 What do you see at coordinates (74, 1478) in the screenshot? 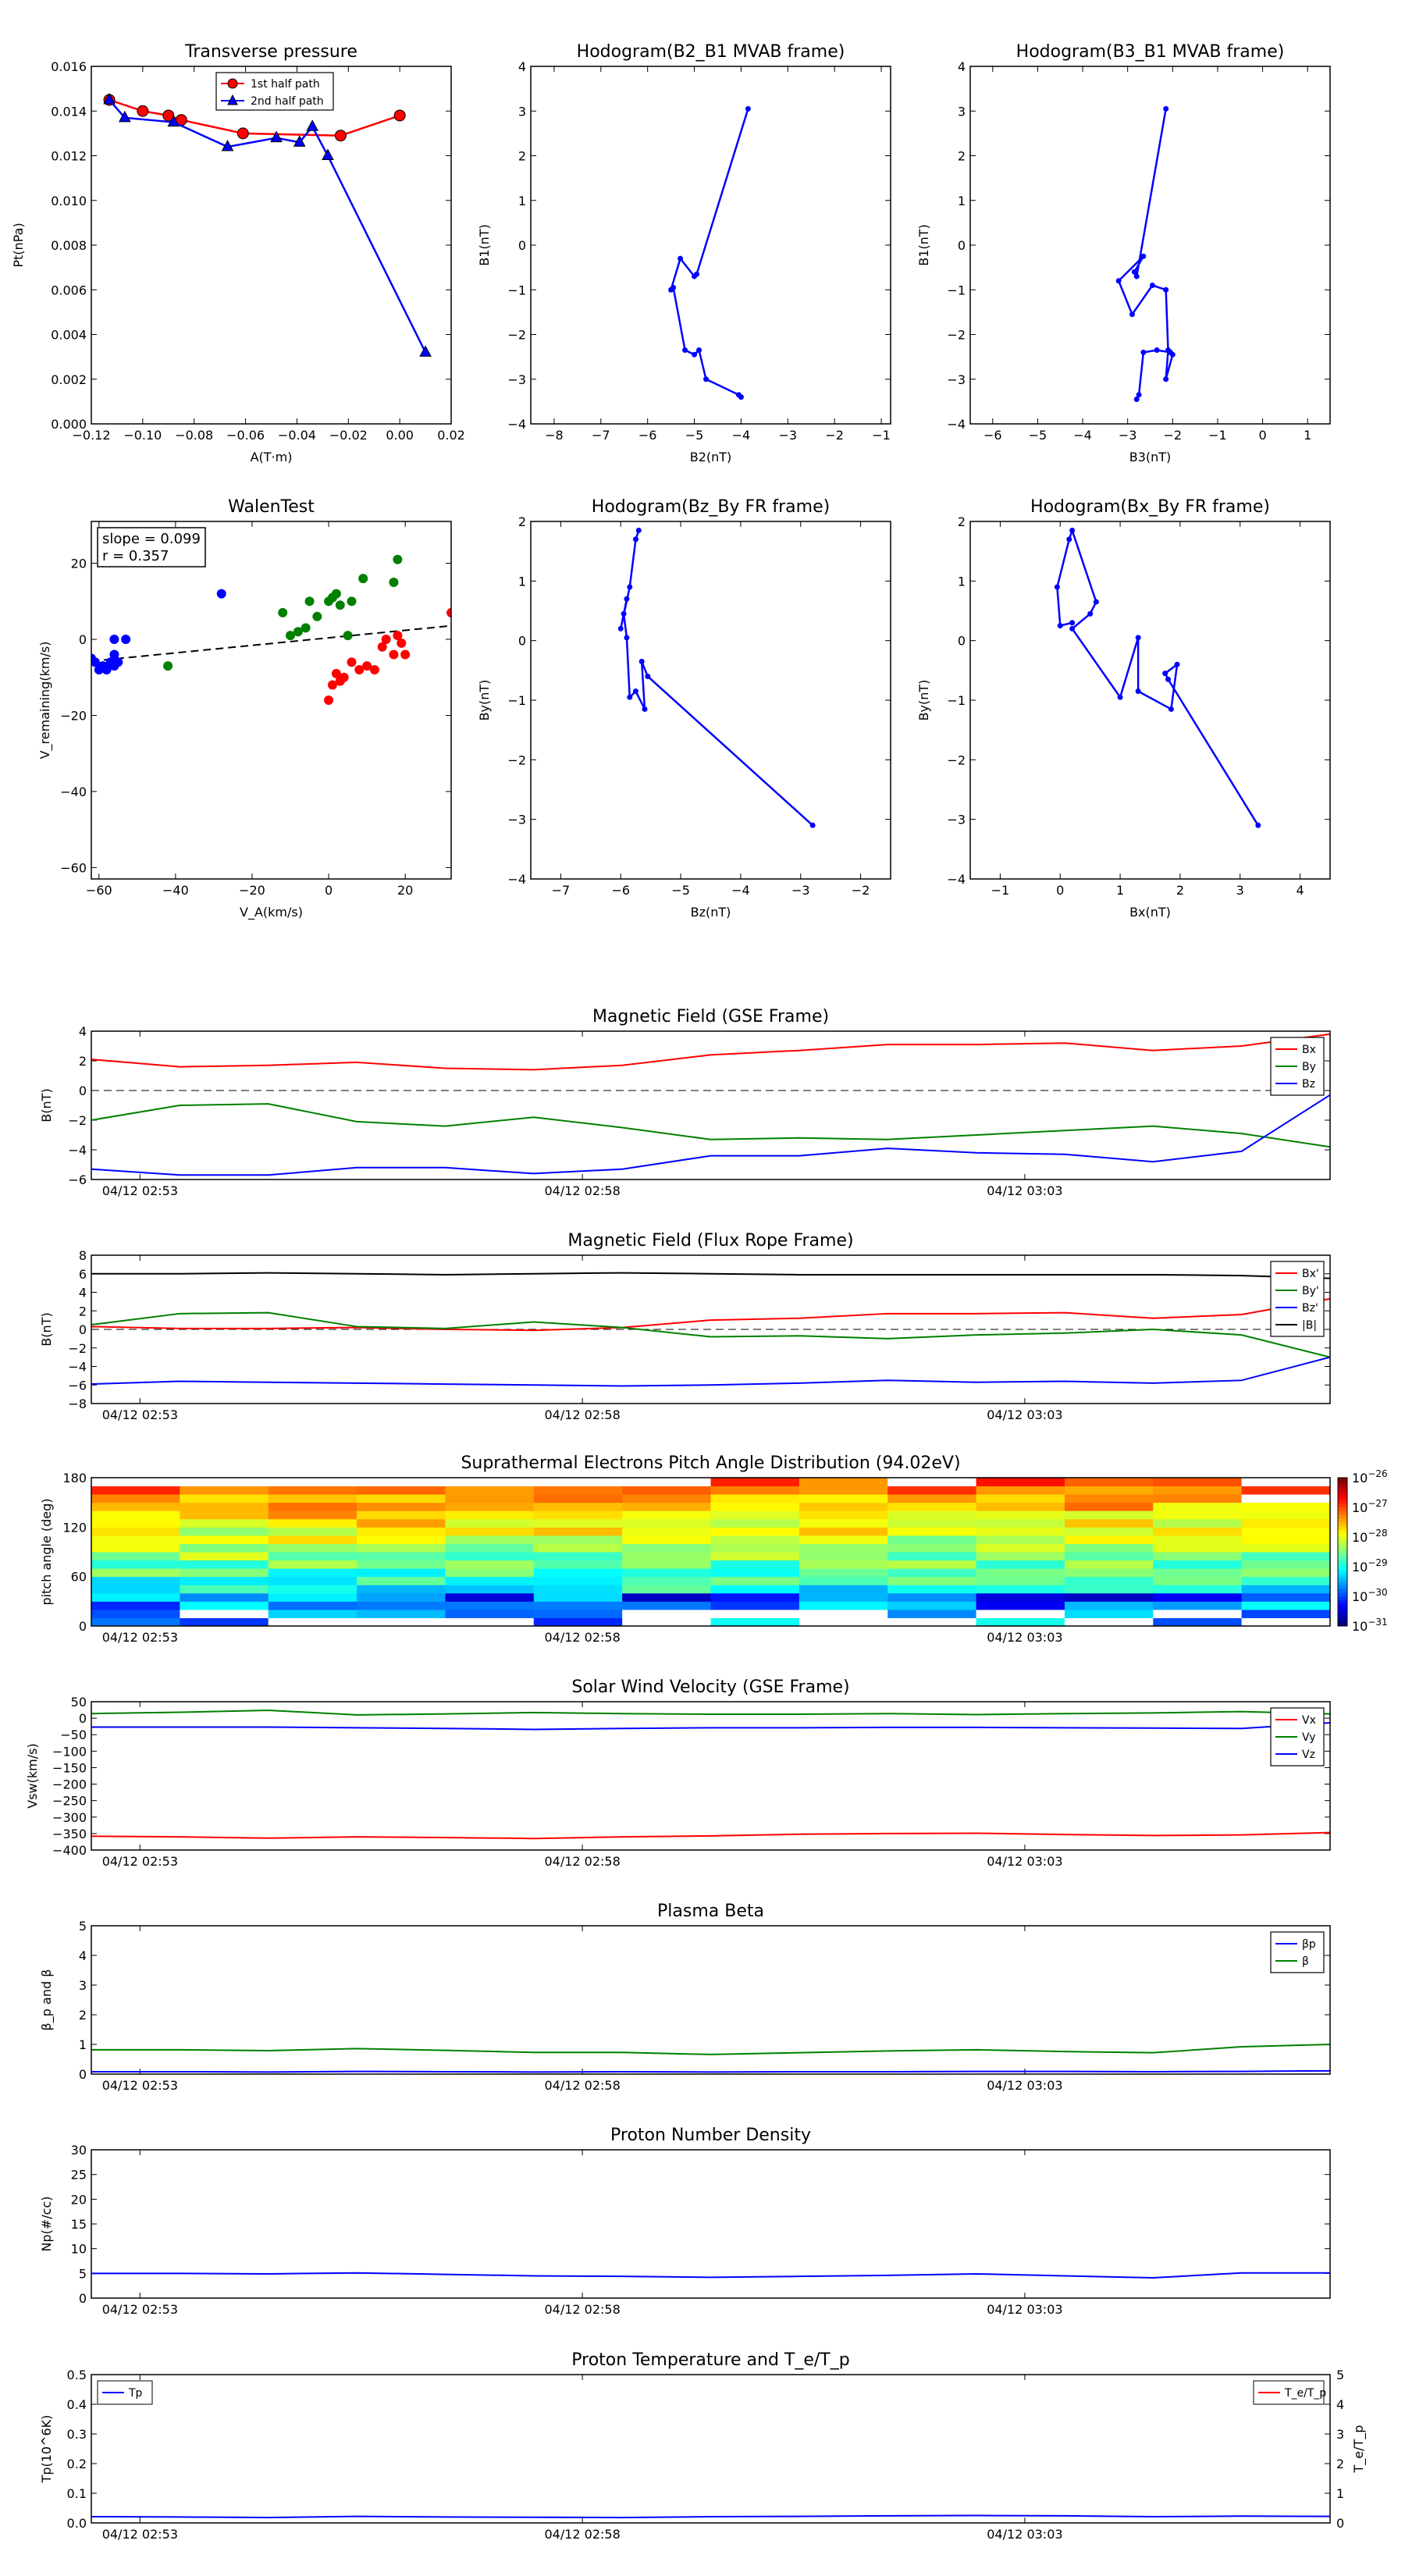
I see `y-tick-label: 180` at bounding box center [74, 1478].